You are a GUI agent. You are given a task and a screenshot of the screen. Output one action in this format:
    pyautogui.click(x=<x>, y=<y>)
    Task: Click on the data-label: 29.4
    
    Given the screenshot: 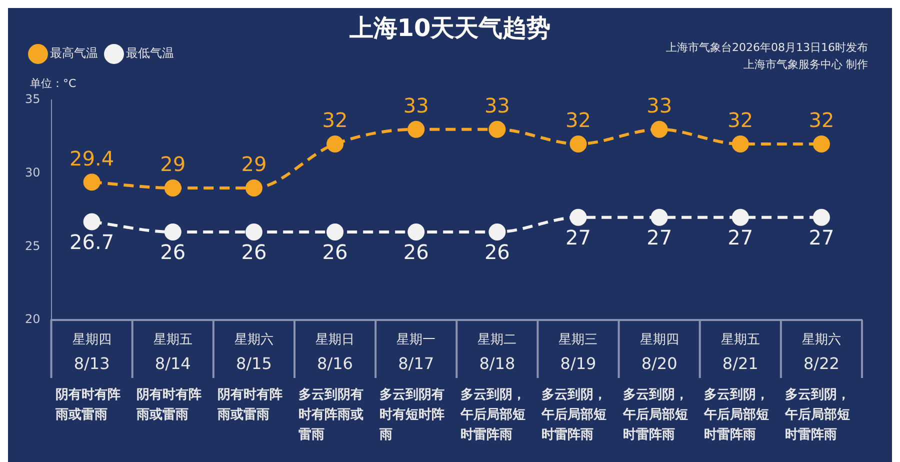 What is the action you would take?
    pyautogui.click(x=92, y=158)
    